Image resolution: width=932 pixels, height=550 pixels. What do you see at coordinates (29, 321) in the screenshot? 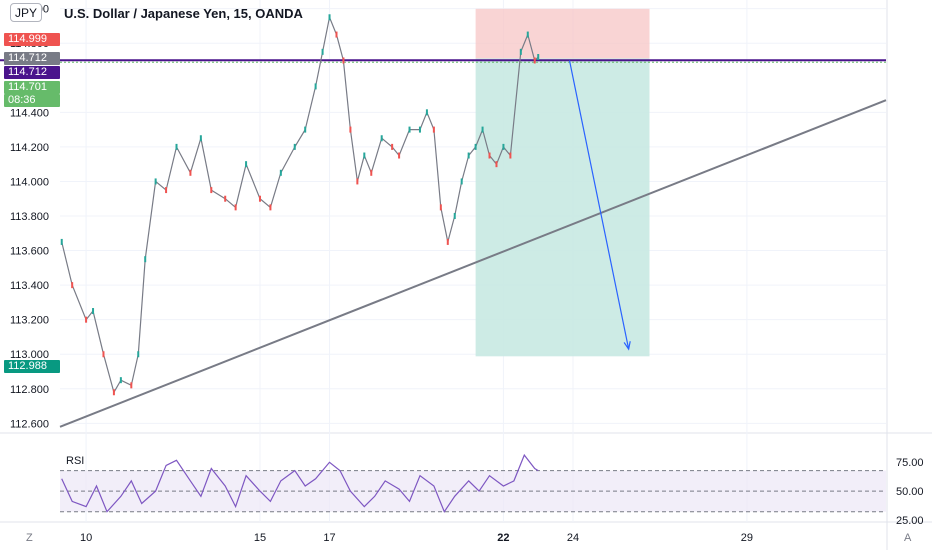
I see `price-tick-label: 113.200` at bounding box center [29, 321].